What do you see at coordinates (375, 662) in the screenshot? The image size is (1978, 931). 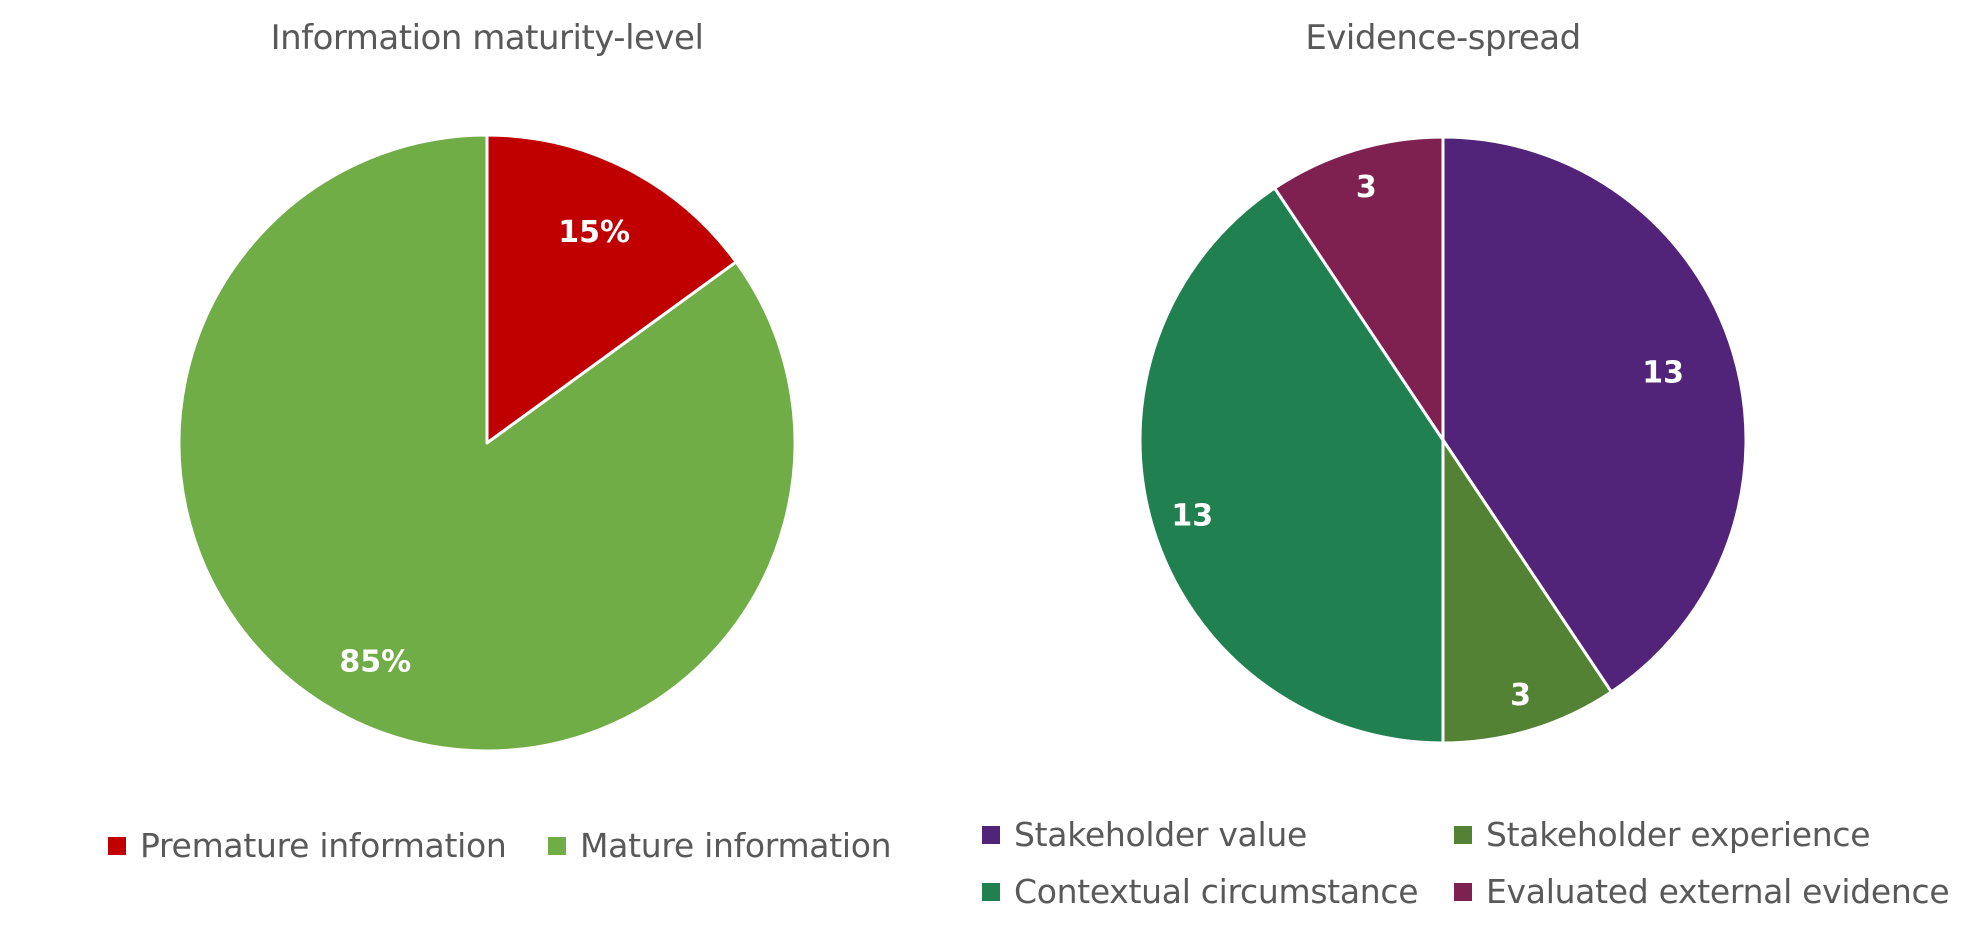 I see `data-label: 85%` at bounding box center [375, 662].